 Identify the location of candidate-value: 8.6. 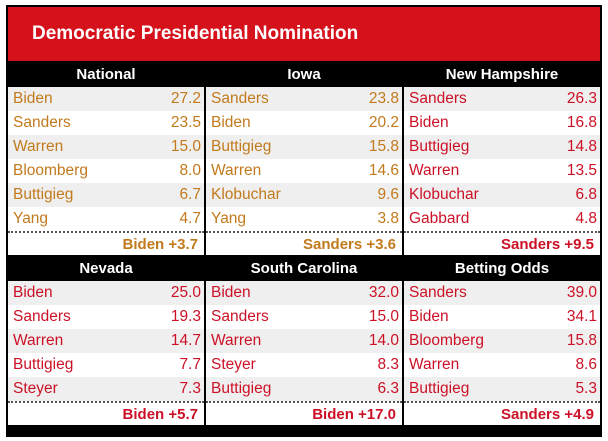
(586, 364).